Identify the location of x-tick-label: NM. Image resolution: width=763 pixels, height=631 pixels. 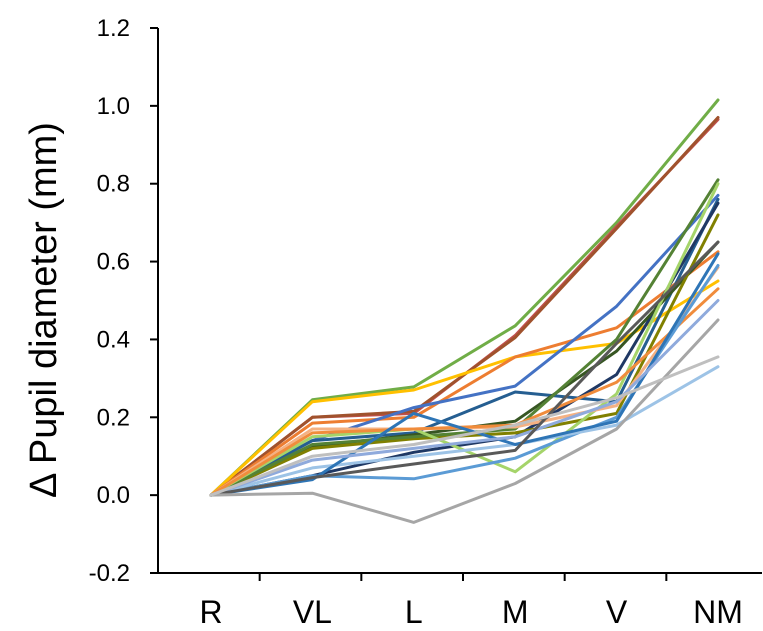
(718, 612).